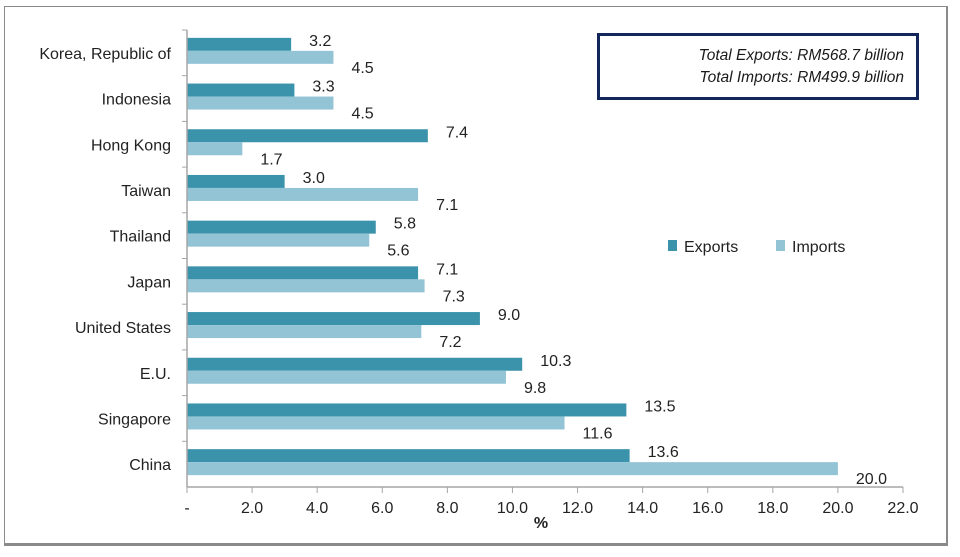 This screenshot has height=557, width=960. What do you see at coordinates (252, 508) in the screenshot?
I see `x-tick-label: 2.0` at bounding box center [252, 508].